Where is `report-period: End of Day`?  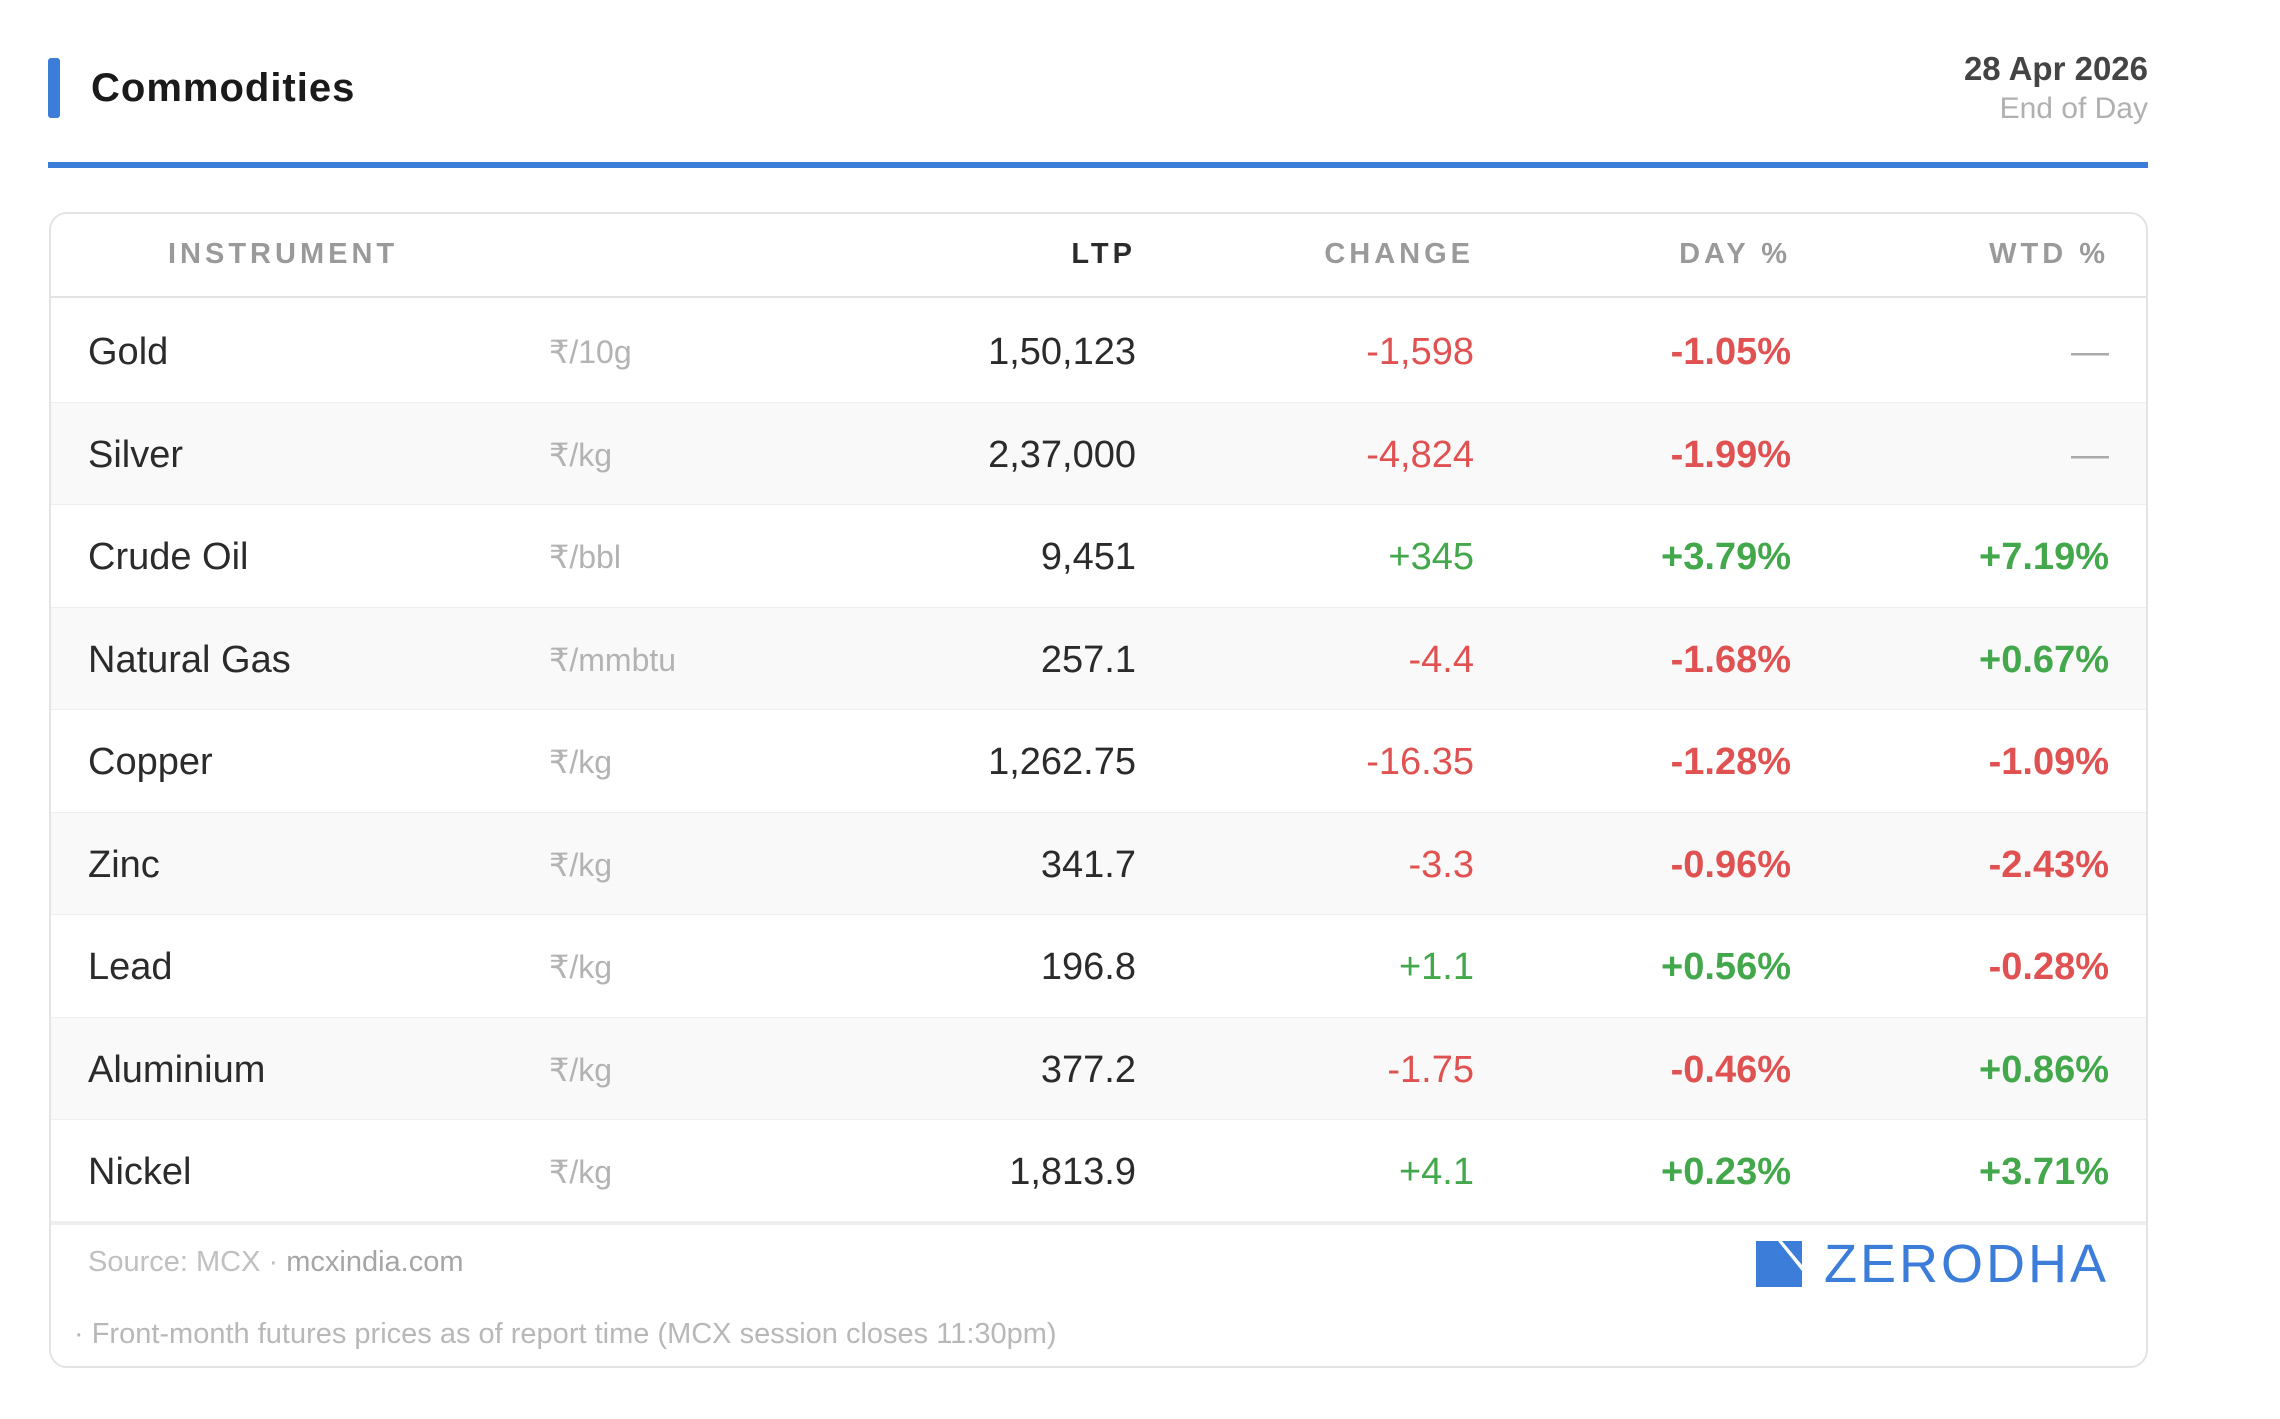 report-period: End of Day is located at coordinates (2073, 108).